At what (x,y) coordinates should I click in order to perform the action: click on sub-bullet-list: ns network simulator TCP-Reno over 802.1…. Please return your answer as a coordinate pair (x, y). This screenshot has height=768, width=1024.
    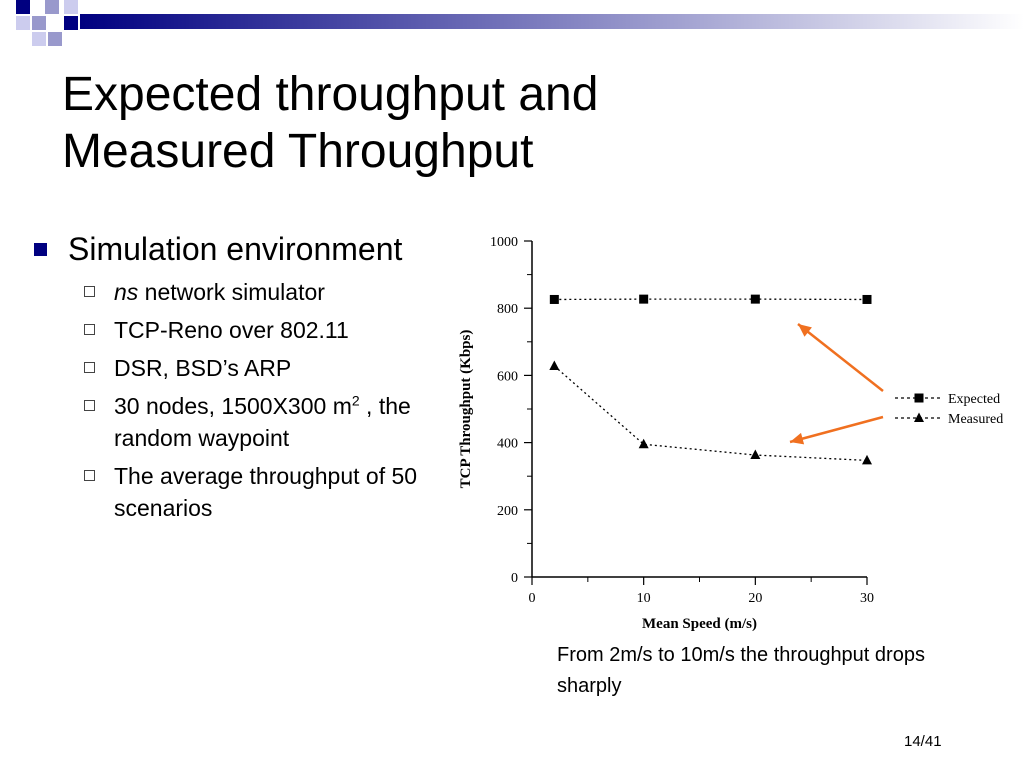
    Looking at the image, I should click on (240, 400).